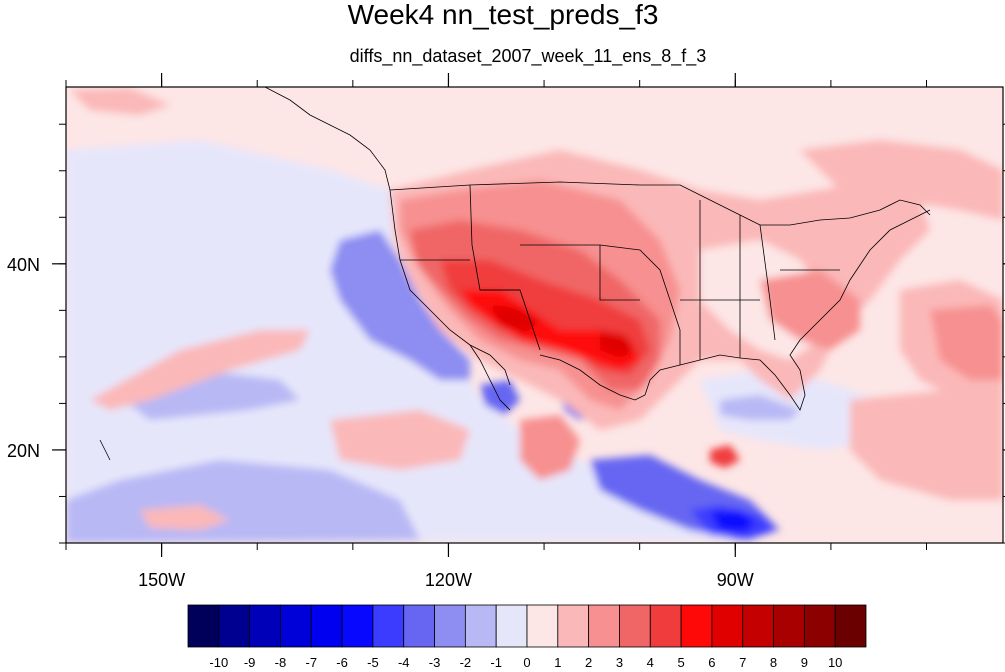  I want to click on x-tick-label: 150W, so click(161, 580).